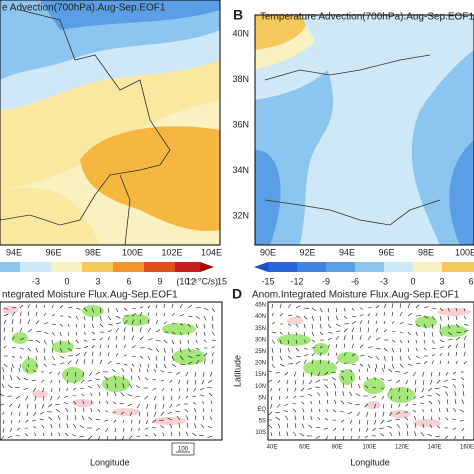 Image resolution: width=474 pixels, height=474 pixels. Describe the element at coordinates (434, 448) in the screenshot. I see `x-tick-label: 140E` at that location.